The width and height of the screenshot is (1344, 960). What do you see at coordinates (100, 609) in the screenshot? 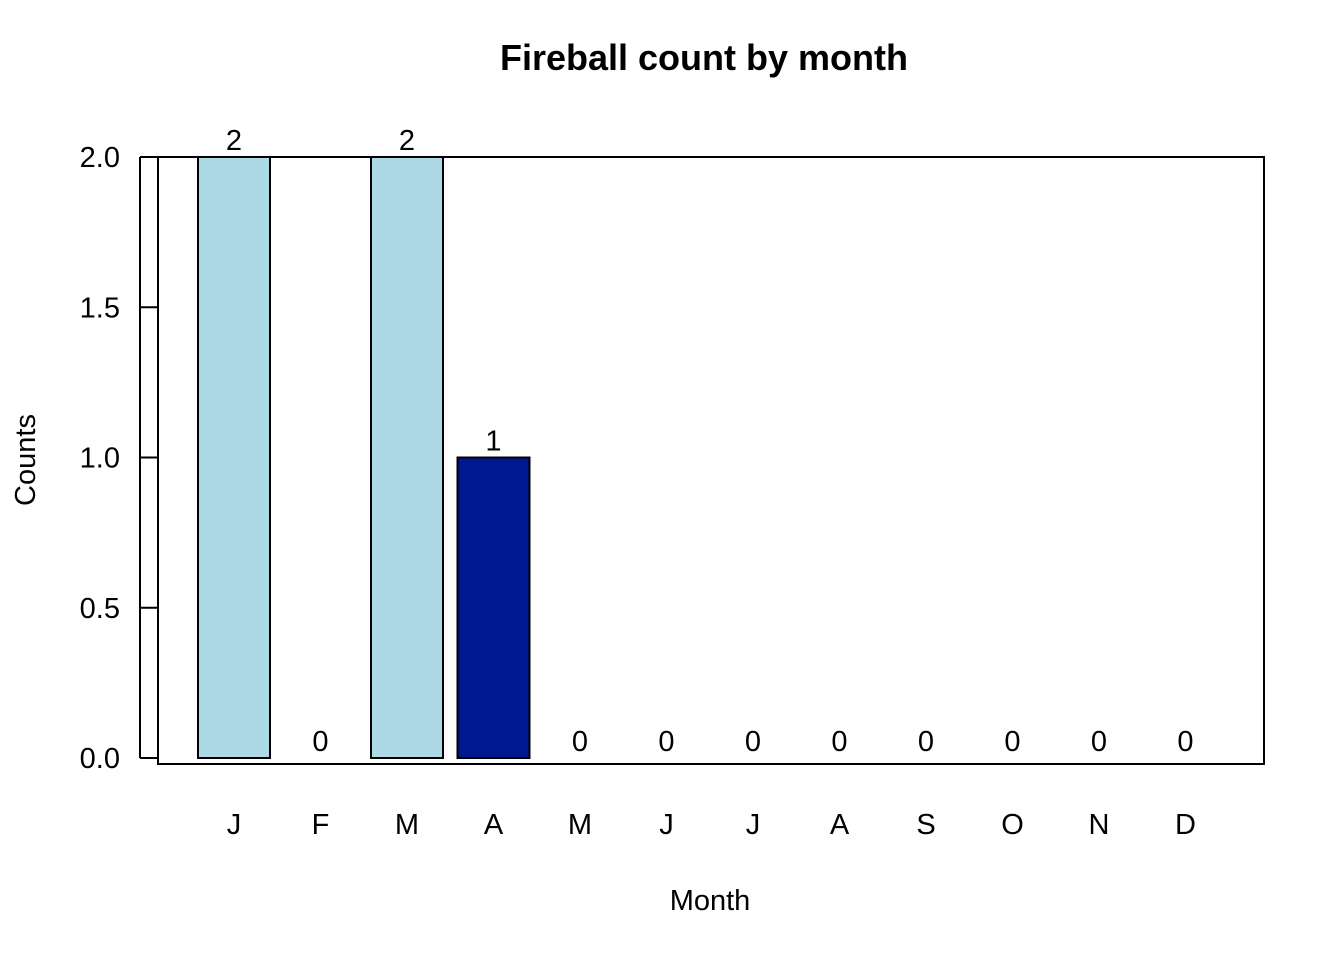
I see `y-tick-label: 0.5` at bounding box center [100, 609].